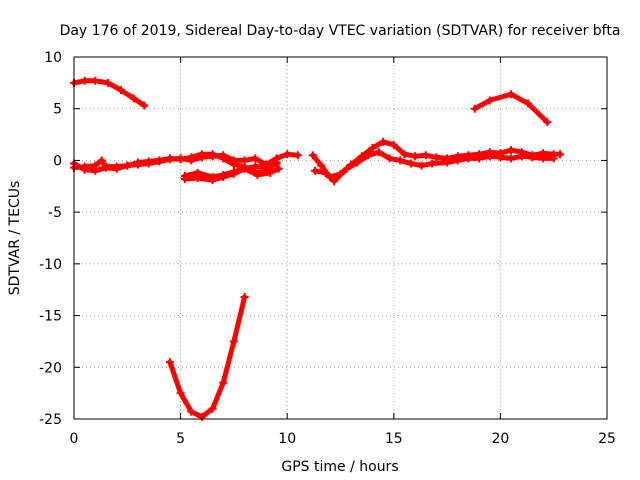 This screenshot has height=480, width=640. I want to click on x-tick-label: 10, so click(287, 439).